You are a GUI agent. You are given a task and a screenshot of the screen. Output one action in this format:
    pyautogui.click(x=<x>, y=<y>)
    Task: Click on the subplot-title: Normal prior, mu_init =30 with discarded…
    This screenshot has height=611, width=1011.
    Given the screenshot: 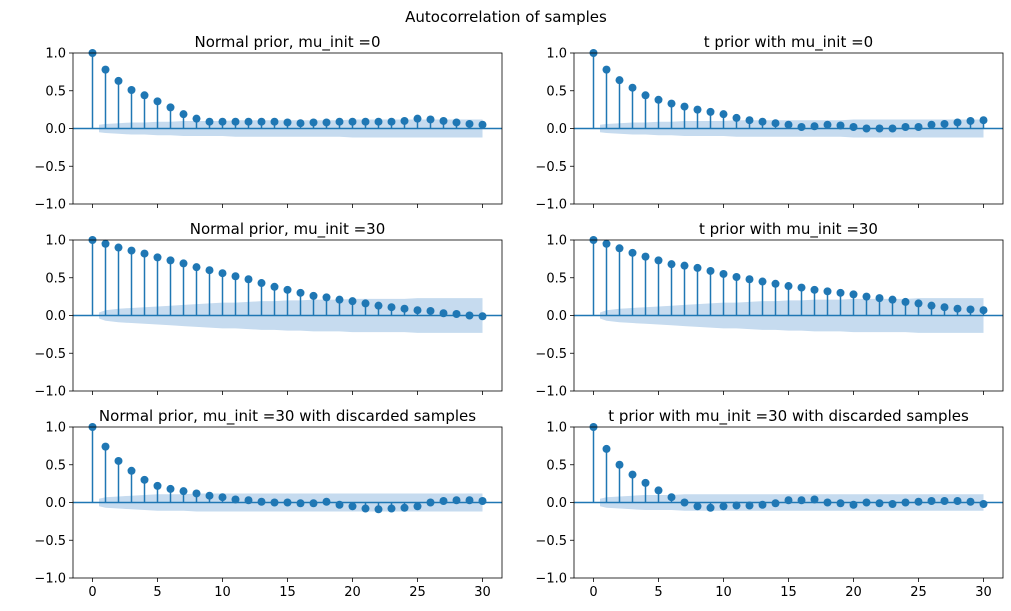 What is the action you would take?
    pyautogui.click(x=287, y=416)
    